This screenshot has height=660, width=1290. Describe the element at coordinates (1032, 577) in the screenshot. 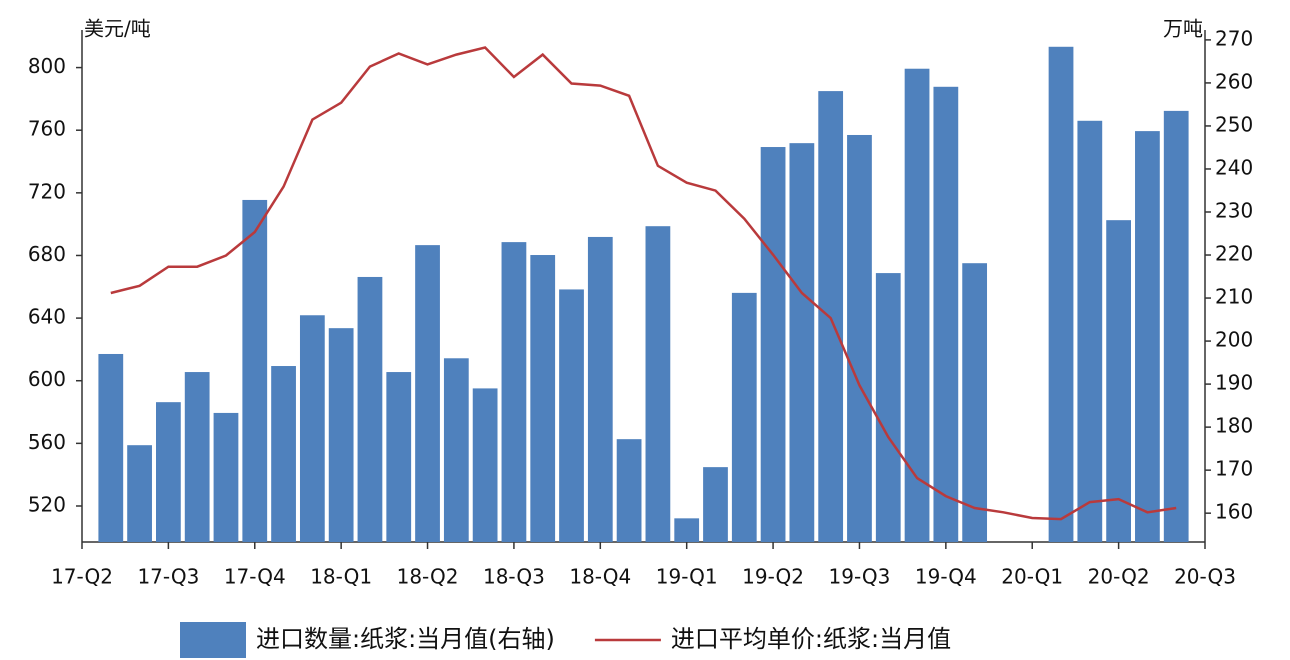

I see `x-tick-label: 20-Q1` at that location.